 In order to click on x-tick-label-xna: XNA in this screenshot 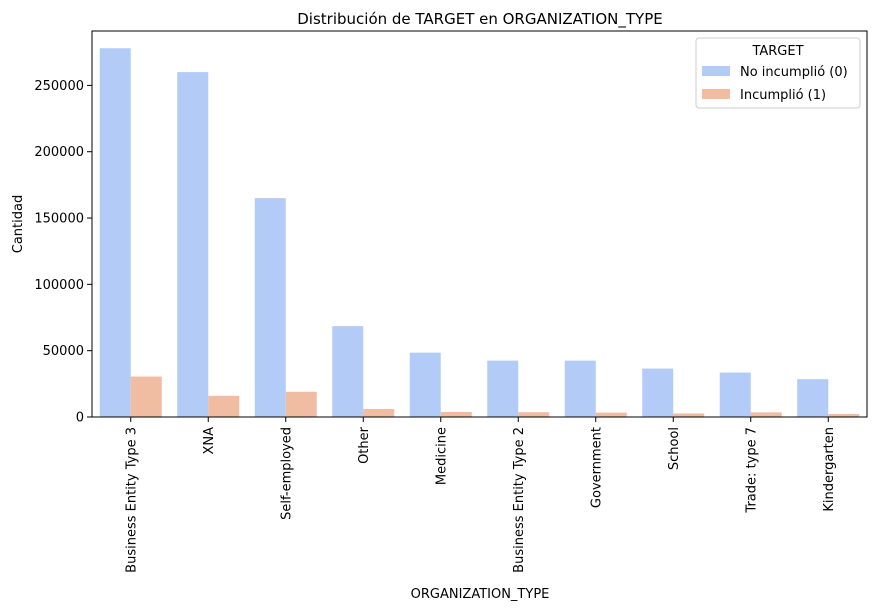, I will do `click(209, 441)`.